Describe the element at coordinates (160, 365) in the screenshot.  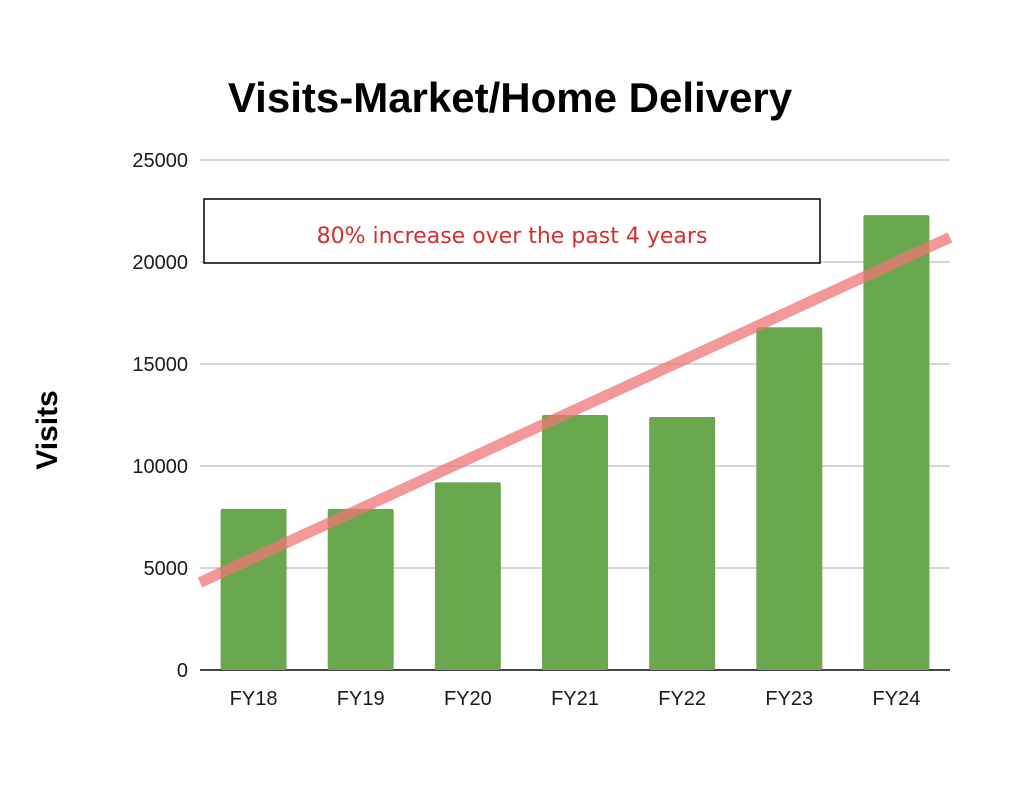
I see `y-tick-label: 15000` at that location.